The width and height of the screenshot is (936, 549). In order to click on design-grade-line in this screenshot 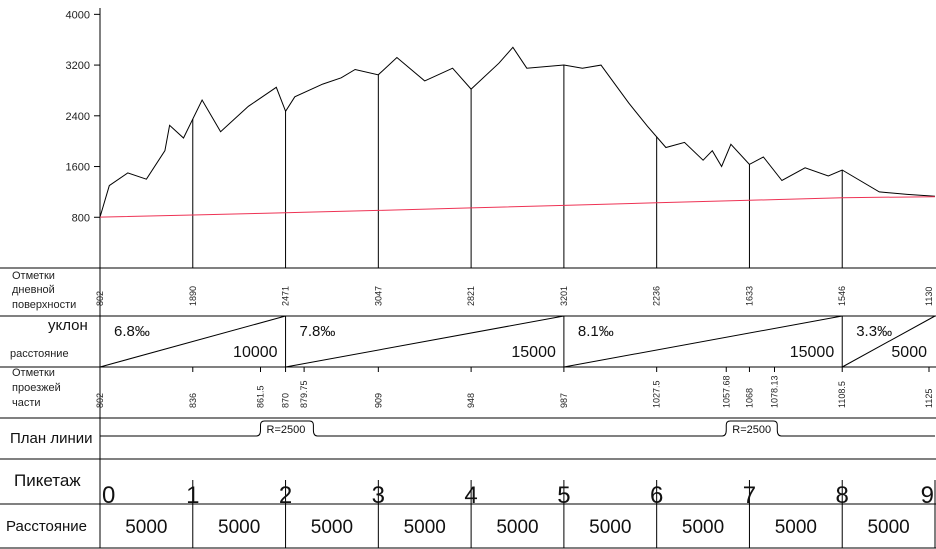, I will do `click(517, 207)`.